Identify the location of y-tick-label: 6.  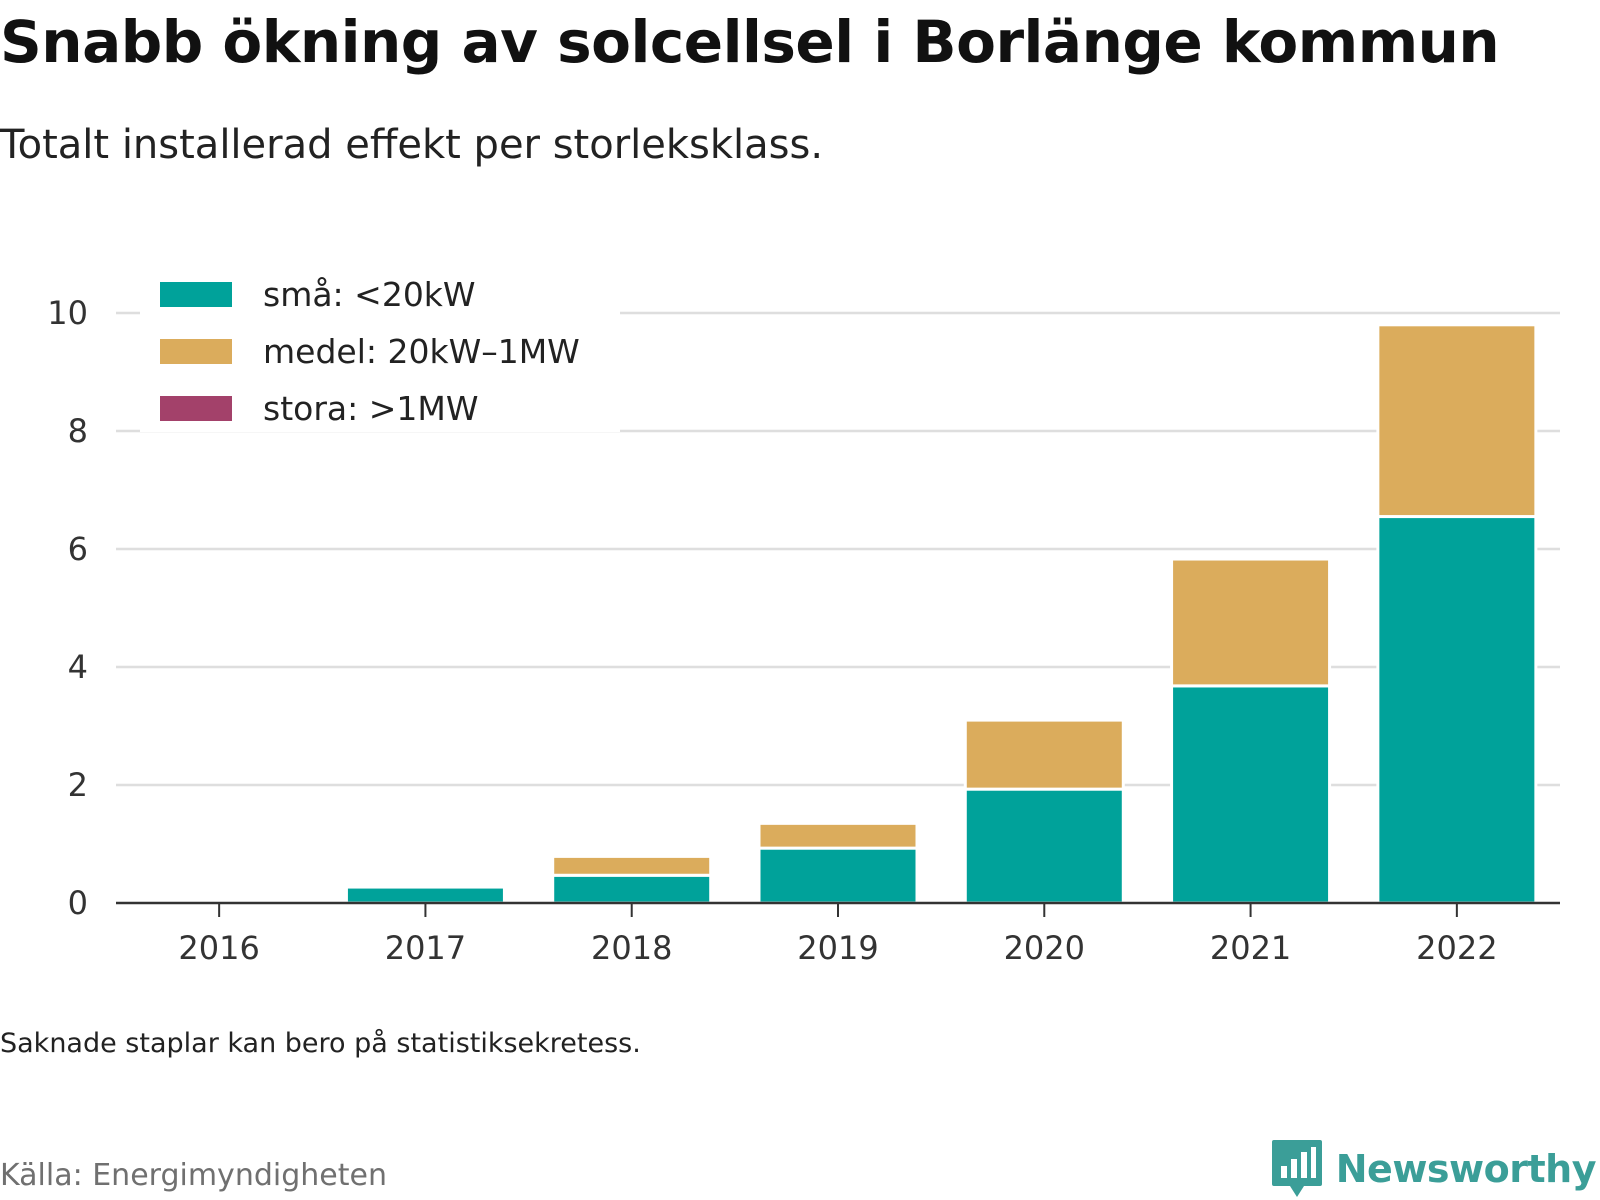
(78, 549).